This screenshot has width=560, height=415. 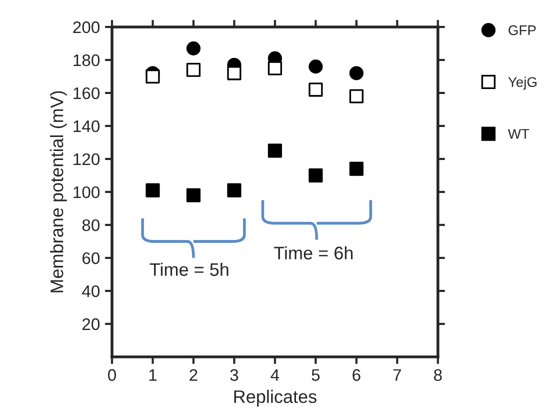 What do you see at coordinates (356, 375) in the screenshot?
I see `x-tick-label: 6` at bounding box center [356, 375].